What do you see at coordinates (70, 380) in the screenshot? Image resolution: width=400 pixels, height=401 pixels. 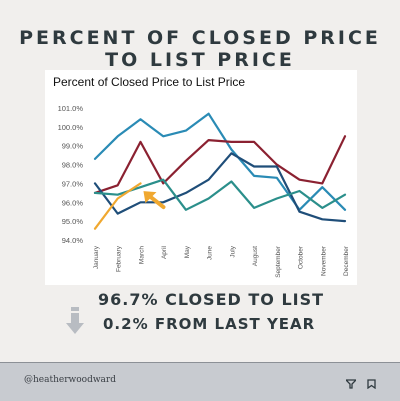 I see `account-handle: @heatherwoodward` at bounding box center [70, 380].